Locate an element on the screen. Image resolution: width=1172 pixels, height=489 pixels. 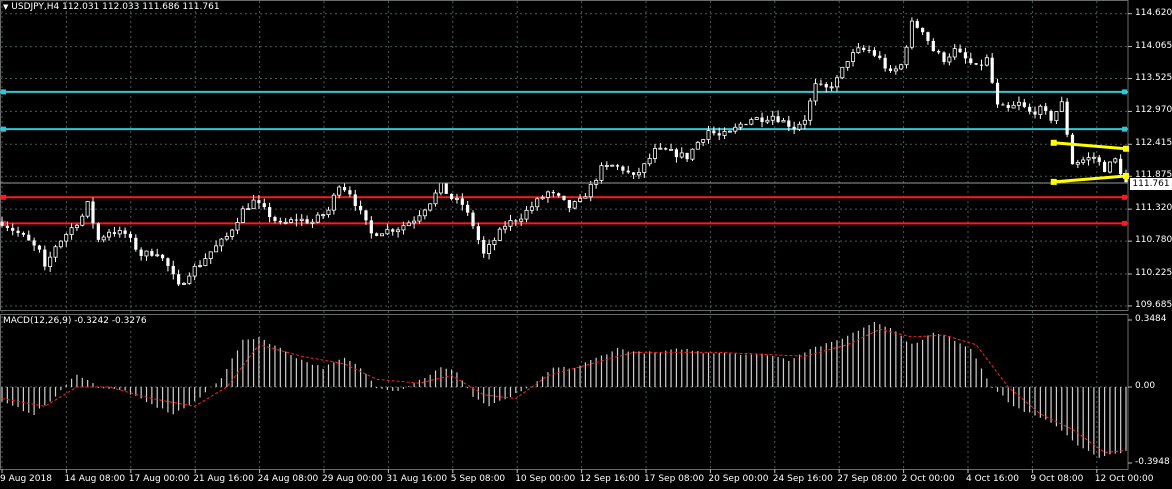
time-axis-label: 12 Sep 16:00 is located at coordinates (609, 479).